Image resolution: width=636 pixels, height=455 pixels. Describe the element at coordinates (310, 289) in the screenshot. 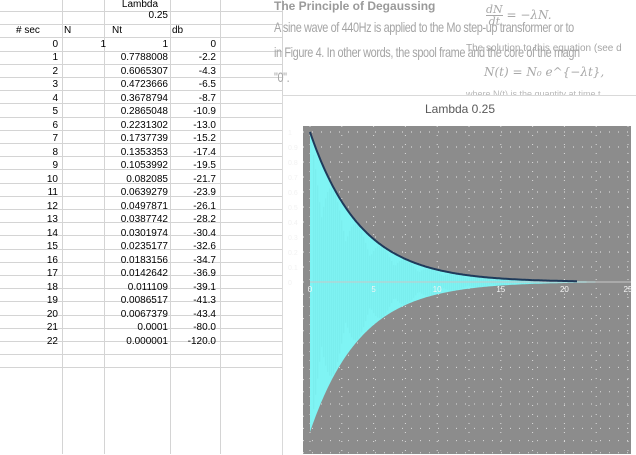

I see `x-tick-label: 0` at that location.